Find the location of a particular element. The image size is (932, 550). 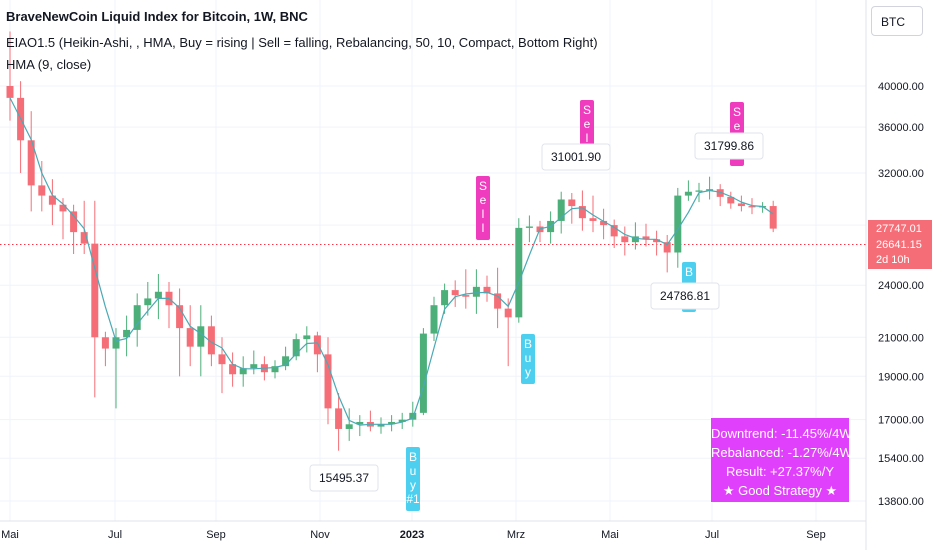

price-tick-label: 15400.00 is located at coordinates (901, 459).